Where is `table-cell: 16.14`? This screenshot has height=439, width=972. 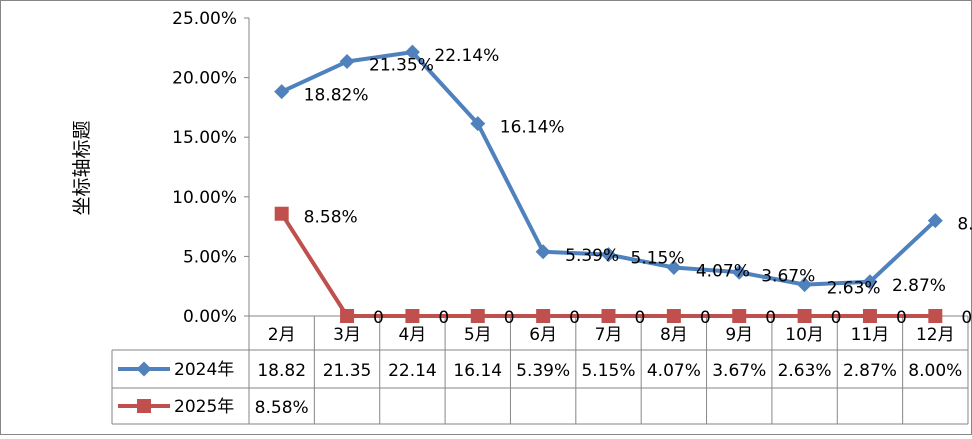 table-cell: 16.14 is located at coordinates (477, 371).